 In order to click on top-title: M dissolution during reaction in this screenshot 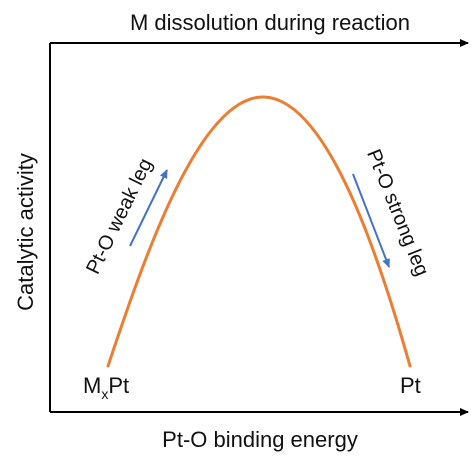, I will do `click(270, 22)`.